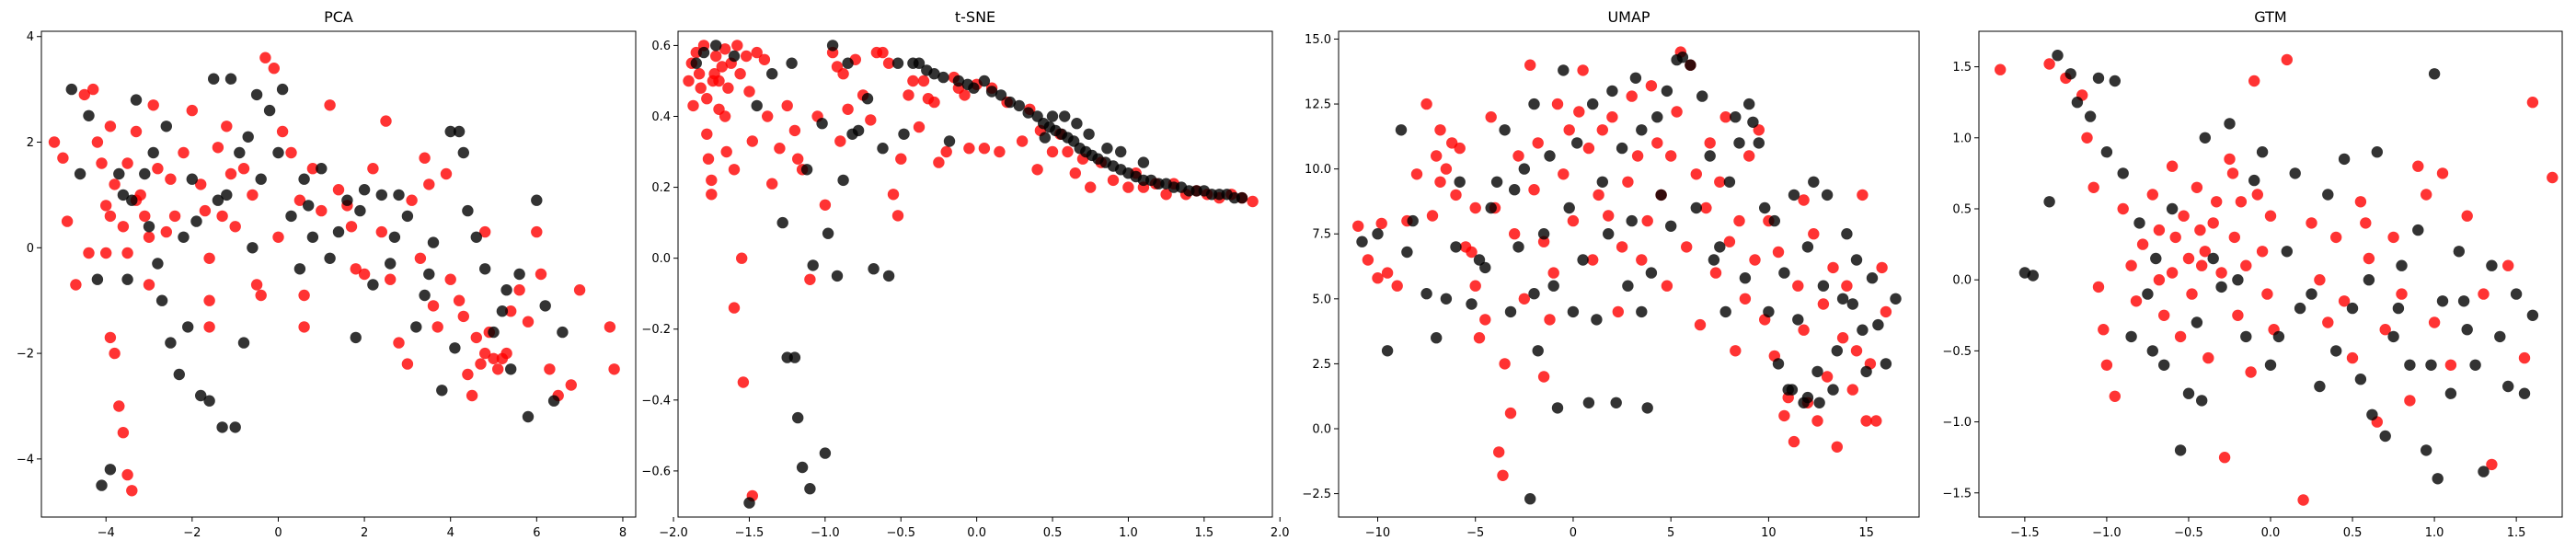 This screenshot has height=552, width=2576. Describe the element at coordinates (1866, 533) in the screenshot. I see `x-tick-label: 15` at that location.